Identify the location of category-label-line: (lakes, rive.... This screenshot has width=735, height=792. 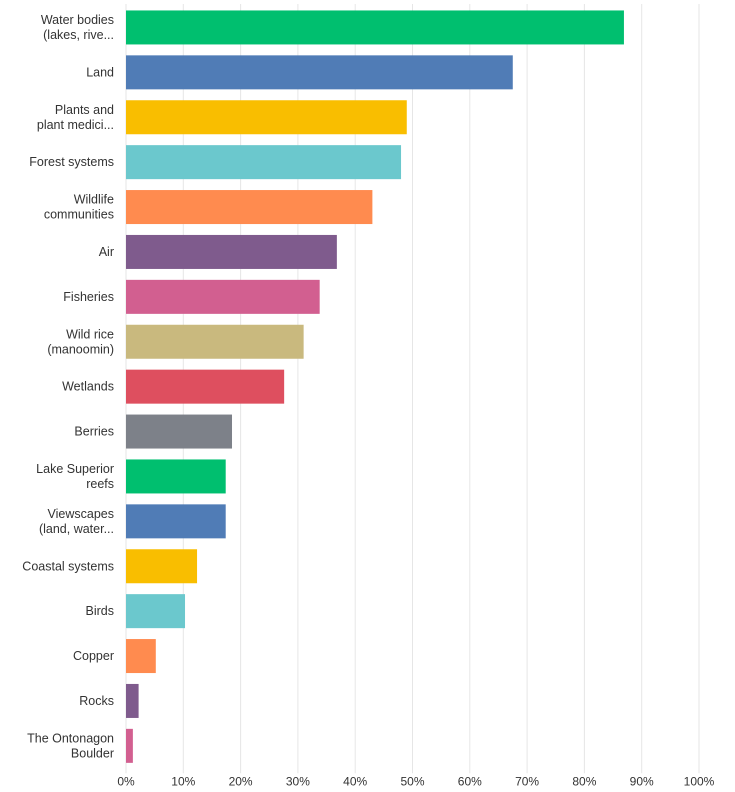
(78, 35).